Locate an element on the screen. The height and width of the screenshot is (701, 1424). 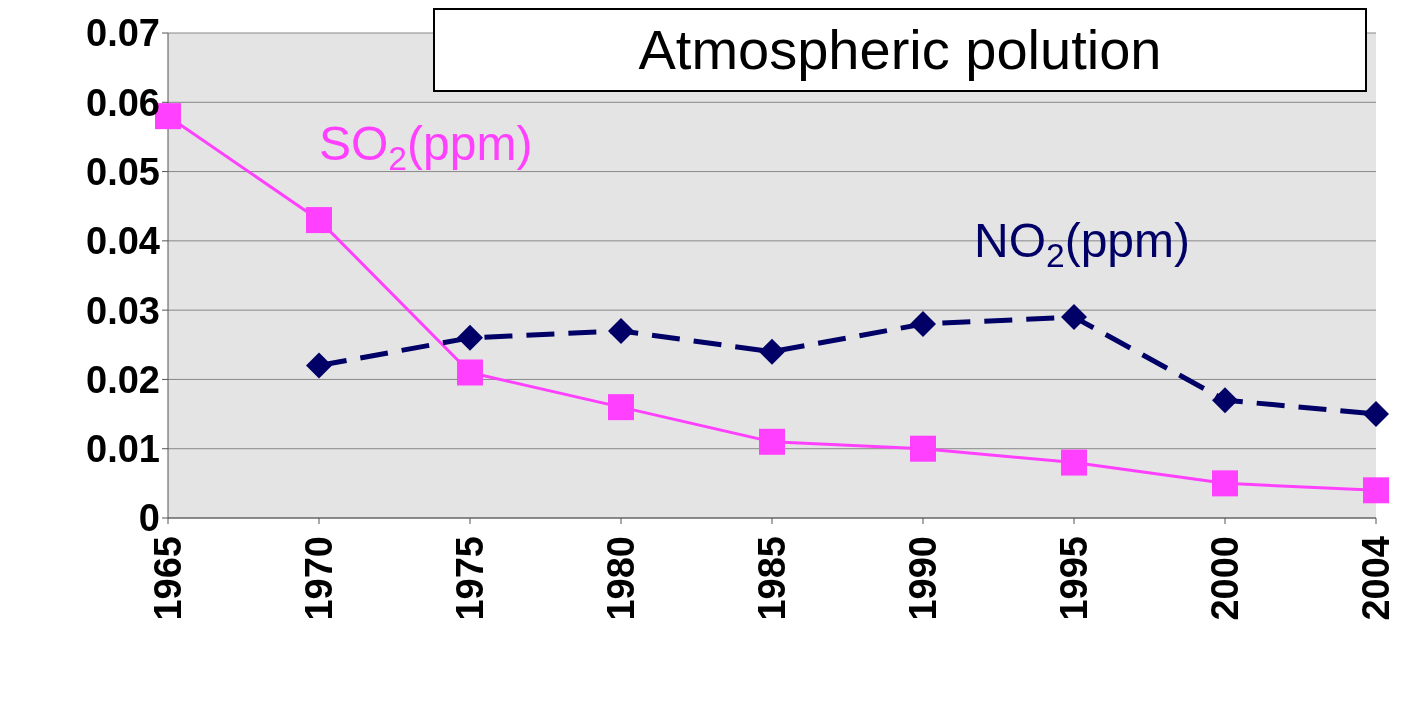
y-tick-label: 0.04 is located at coordinates (123, 241).